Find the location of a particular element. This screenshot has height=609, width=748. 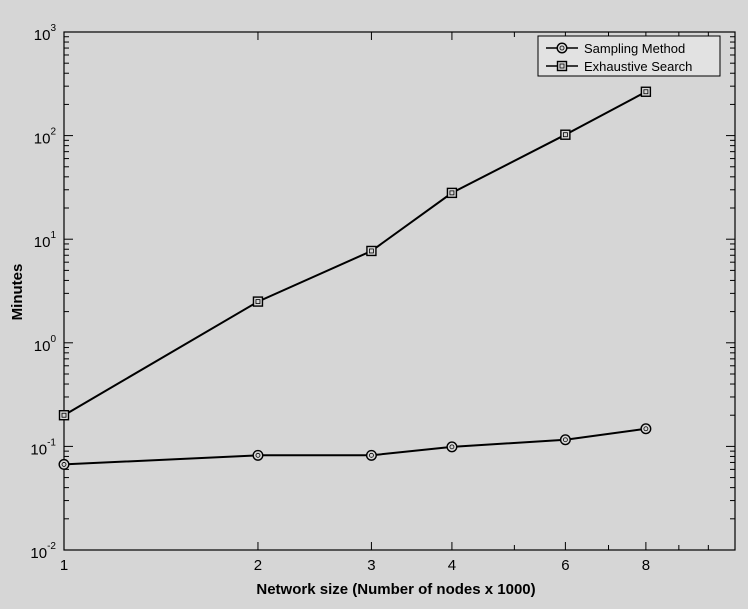

y-tick-label: 10⁰ is located at coordinates (45, 344).